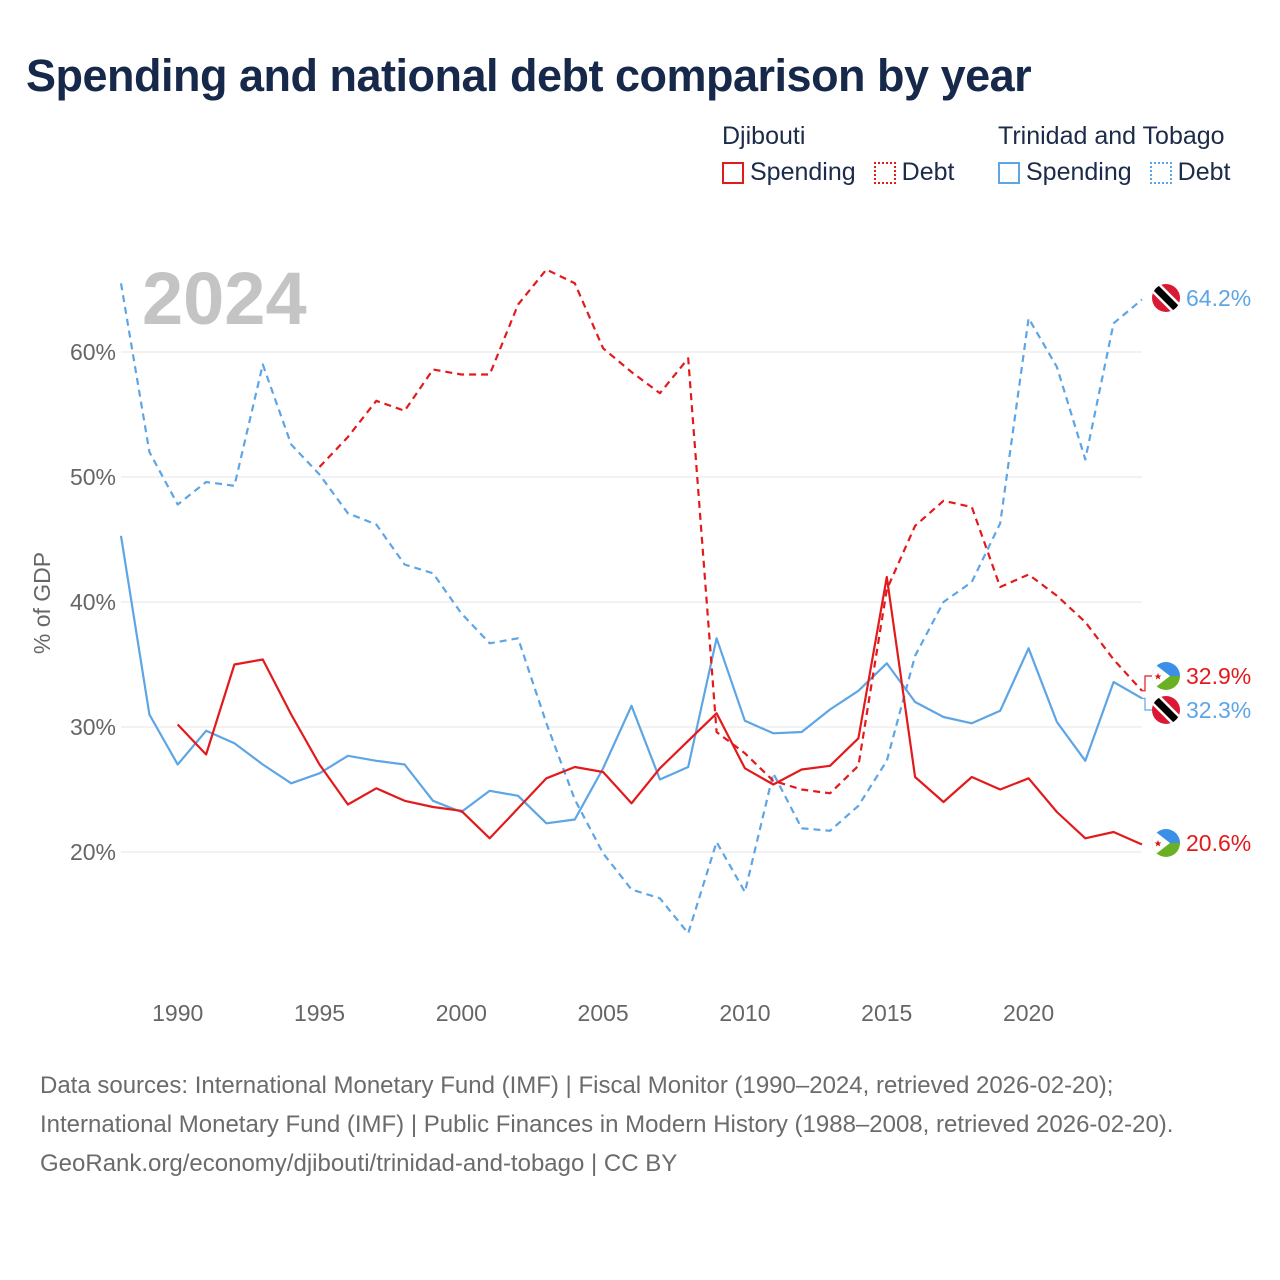 The width and height of the screenshot is (1280, 1280). What do you see at coordinates (913, 172) in the screenshot?
I see `legend-djibouti-debt: Debt` at bounding box center [913, 172].